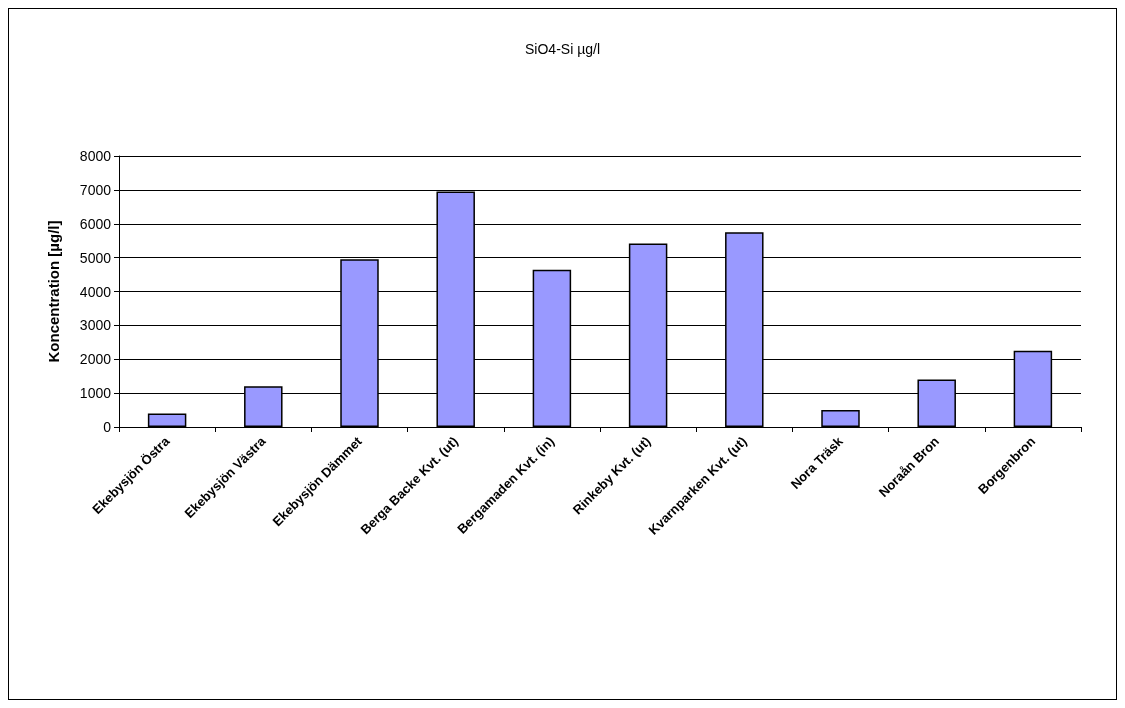  What do you see at coordinates (107, 427) in the screenshot?
I see `y-tick-label: 0` at bounding box center [107, 427].